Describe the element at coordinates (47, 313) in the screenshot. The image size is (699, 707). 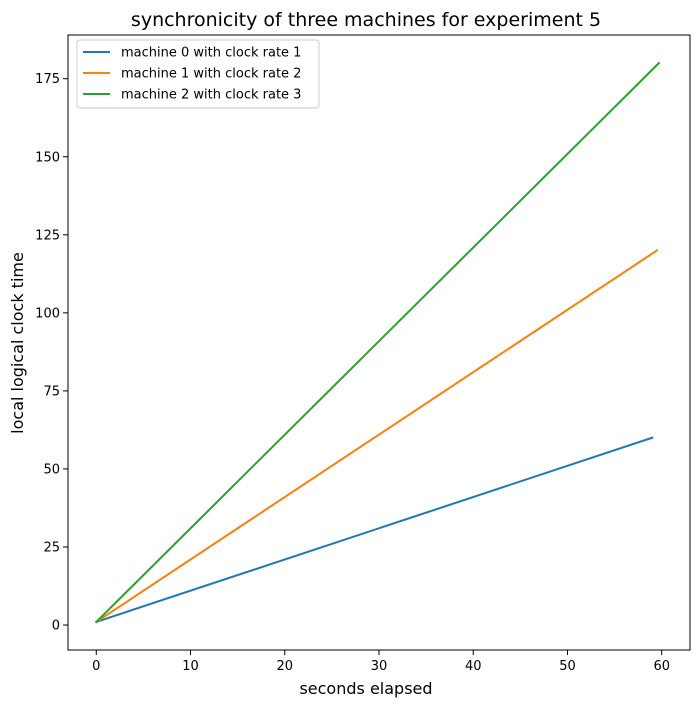
I see `y-tick-label: 100` at that location.